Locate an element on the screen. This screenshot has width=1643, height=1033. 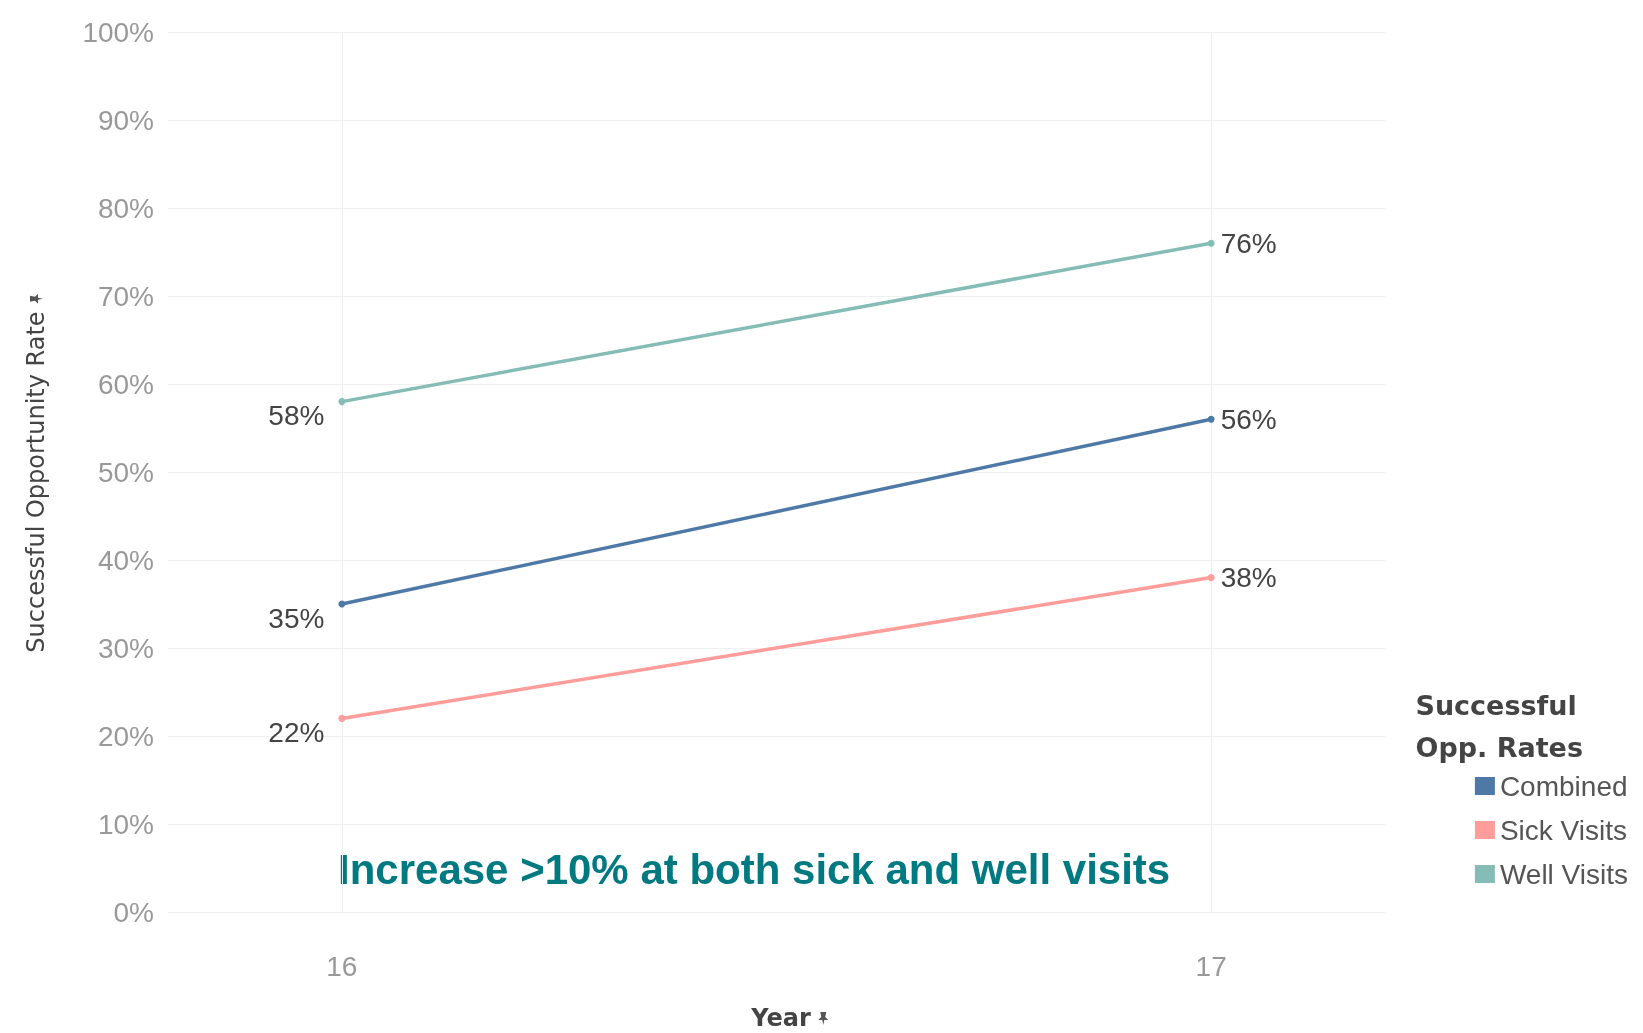
data-label: 22% is located at coordinates (296, 732).